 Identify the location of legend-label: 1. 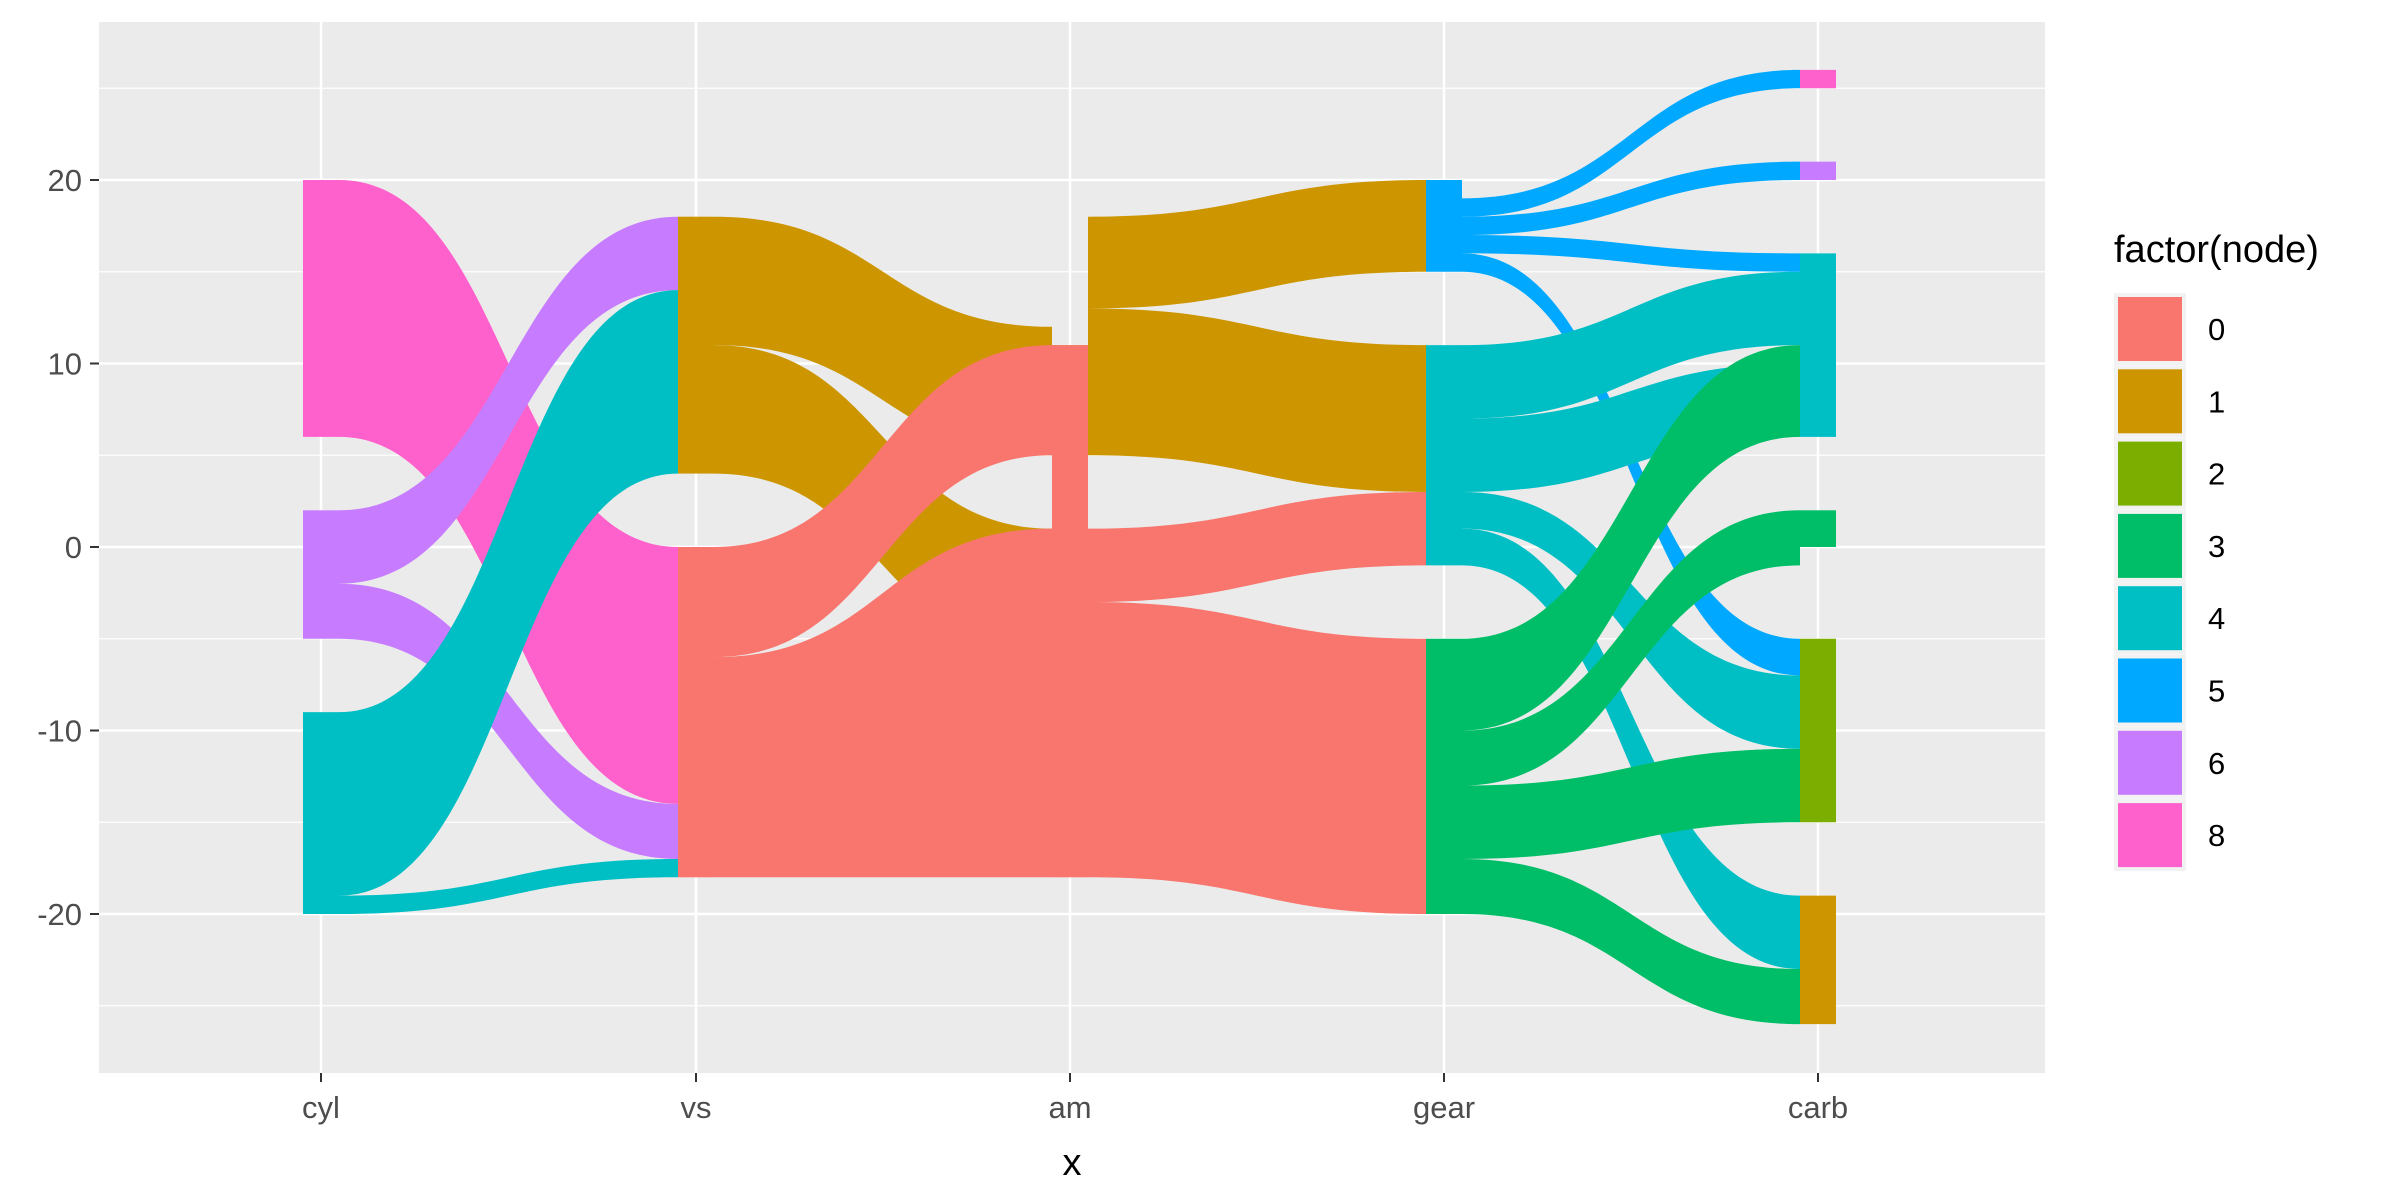
(2216, 401).